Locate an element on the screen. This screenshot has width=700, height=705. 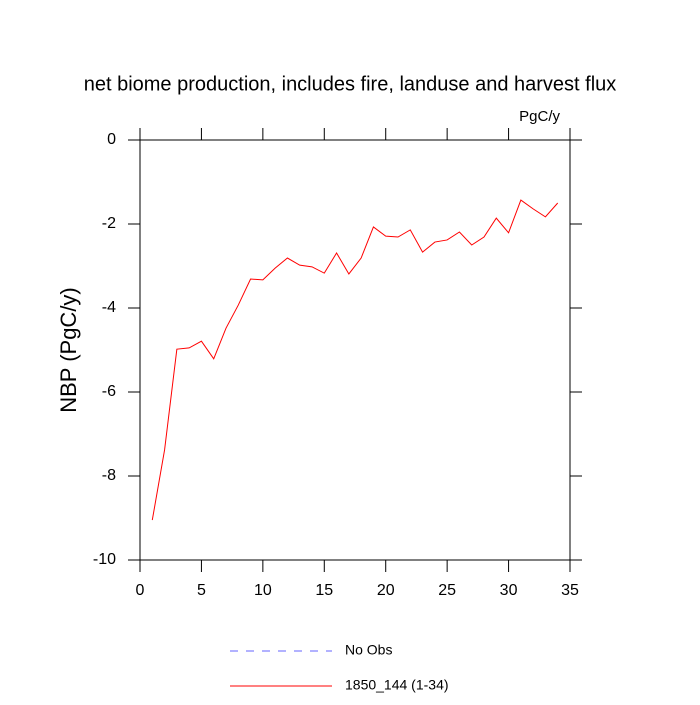
y-tick-label: -6 is located at coordinates (109, 391).